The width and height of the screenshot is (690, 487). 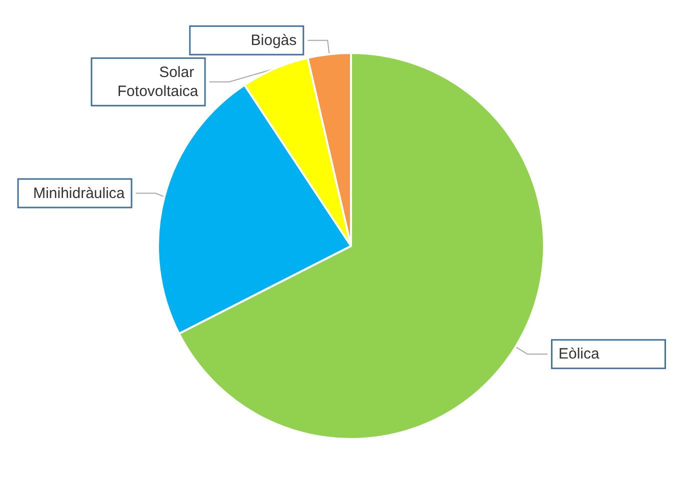 I want to click on slice-label: Biogàs, so click(x=273, y=40).